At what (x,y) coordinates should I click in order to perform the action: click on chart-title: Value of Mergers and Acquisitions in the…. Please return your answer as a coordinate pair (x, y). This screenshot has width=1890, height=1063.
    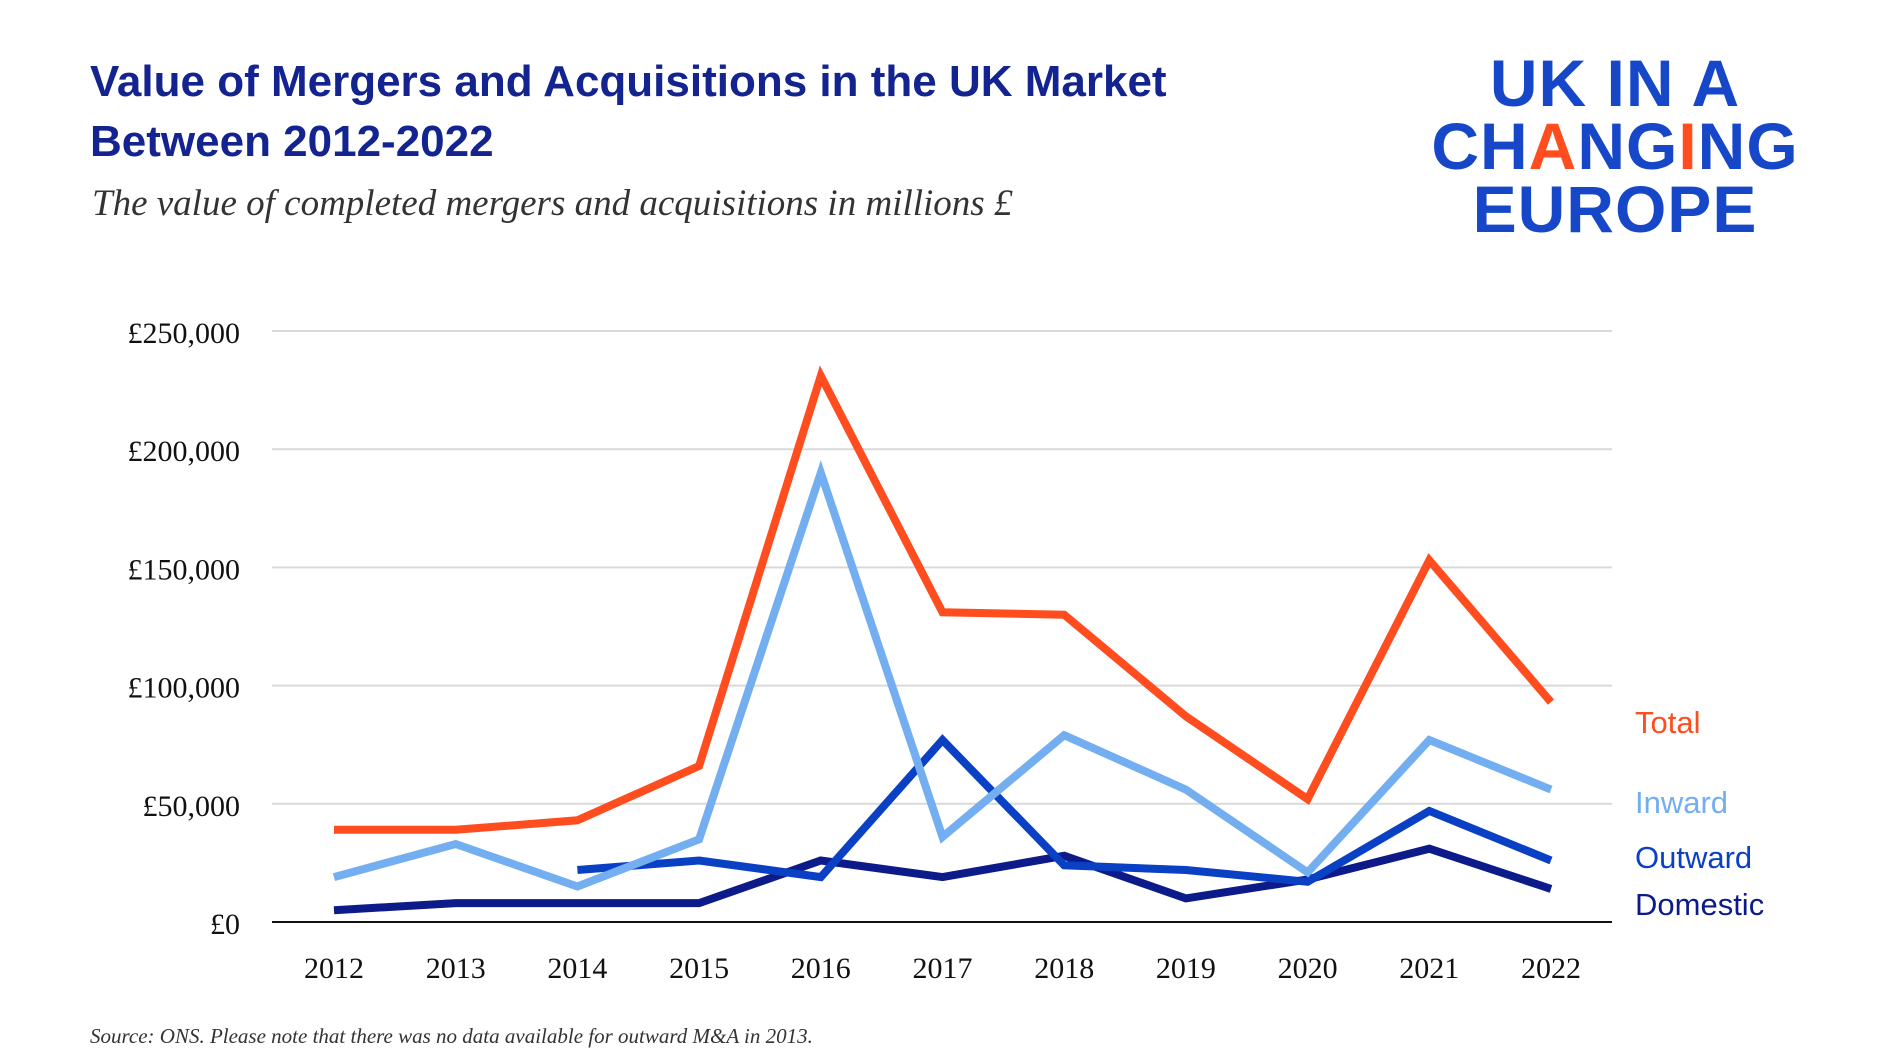
    Looking at the image, I should click on (690, 112).